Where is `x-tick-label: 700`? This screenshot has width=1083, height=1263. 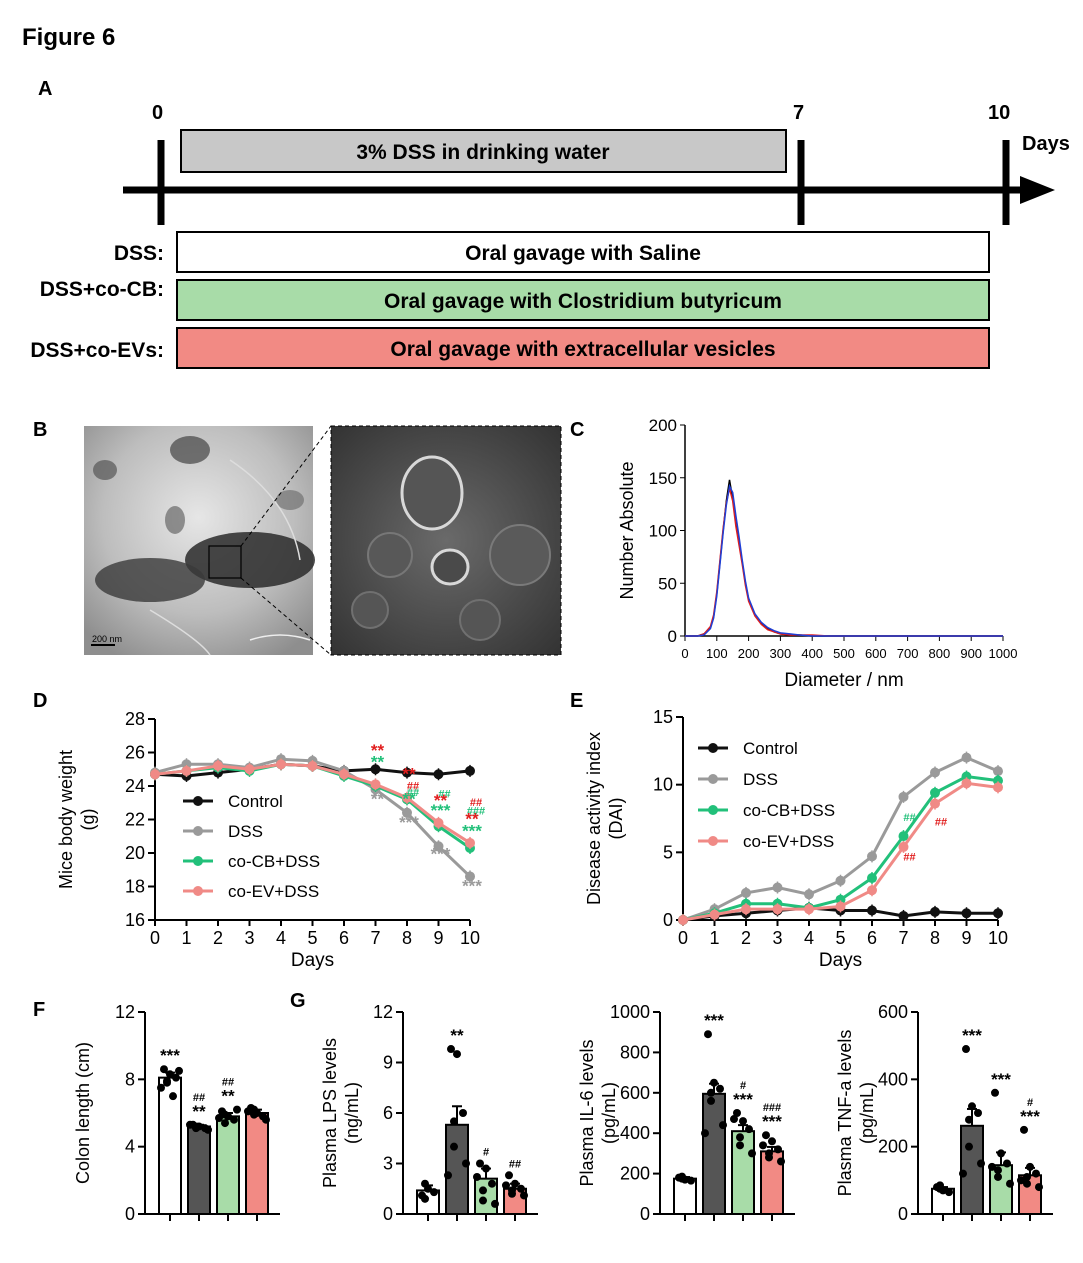 x-tick-label: 700 is located at coordinates (908, 653).